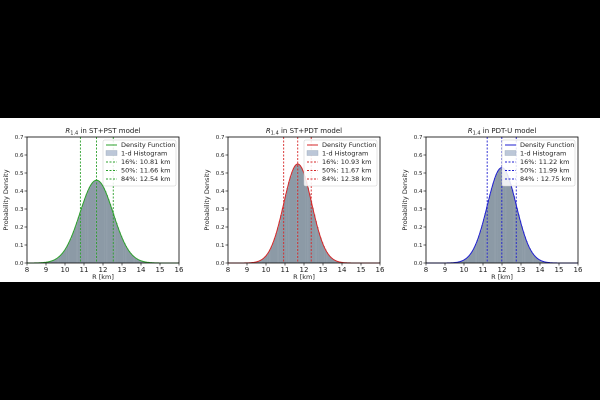 This screenshot has height=400, width=600. What do you see at coordinates (310, 131) in the screenshot?
I see `title-text: in ST+PDT model` at bounding box center [310, 131].